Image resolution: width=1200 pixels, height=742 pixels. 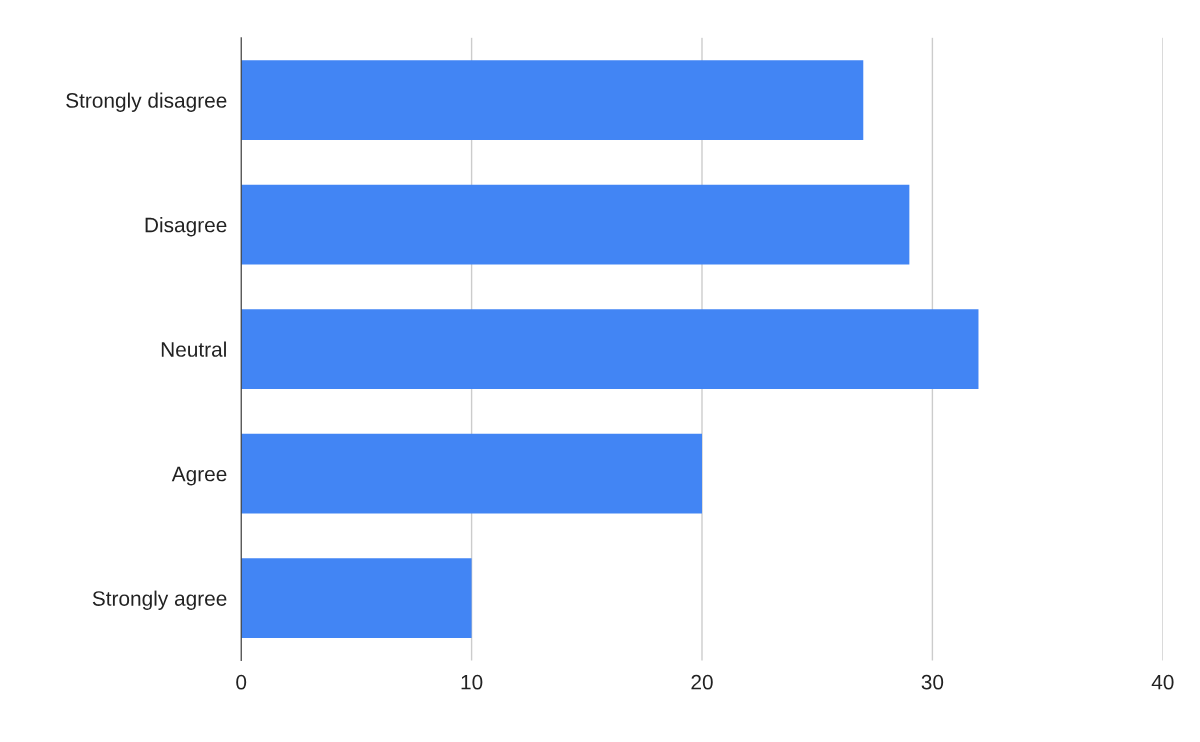 I want to click on y-tick-label: Neutral, so click(x=193, y=349).